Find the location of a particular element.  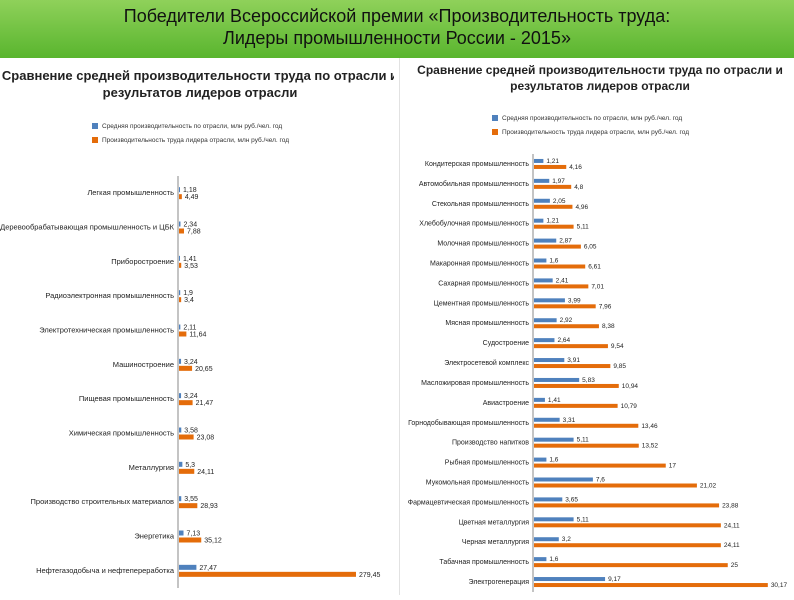

data-label: 2,11 is located at coordinates (189, 328).